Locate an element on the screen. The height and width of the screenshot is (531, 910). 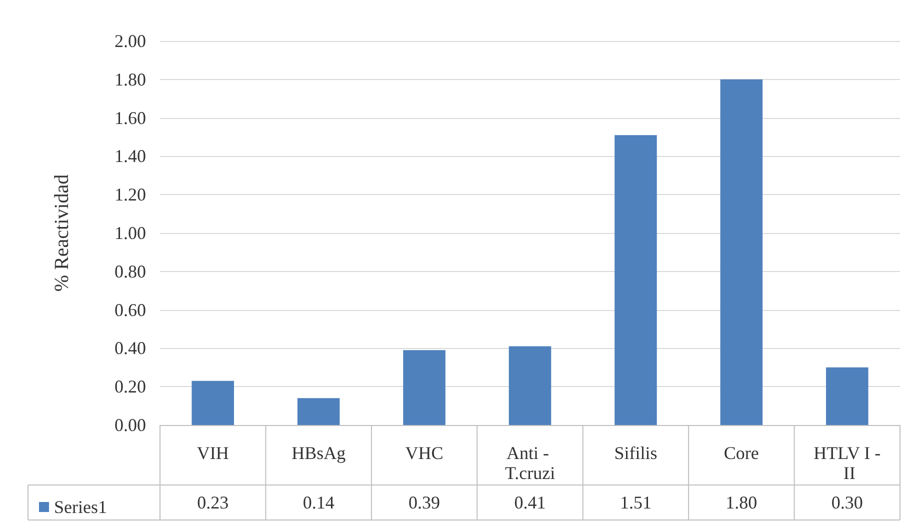
data-label: 0.30 is located at coordinates (847, 502).